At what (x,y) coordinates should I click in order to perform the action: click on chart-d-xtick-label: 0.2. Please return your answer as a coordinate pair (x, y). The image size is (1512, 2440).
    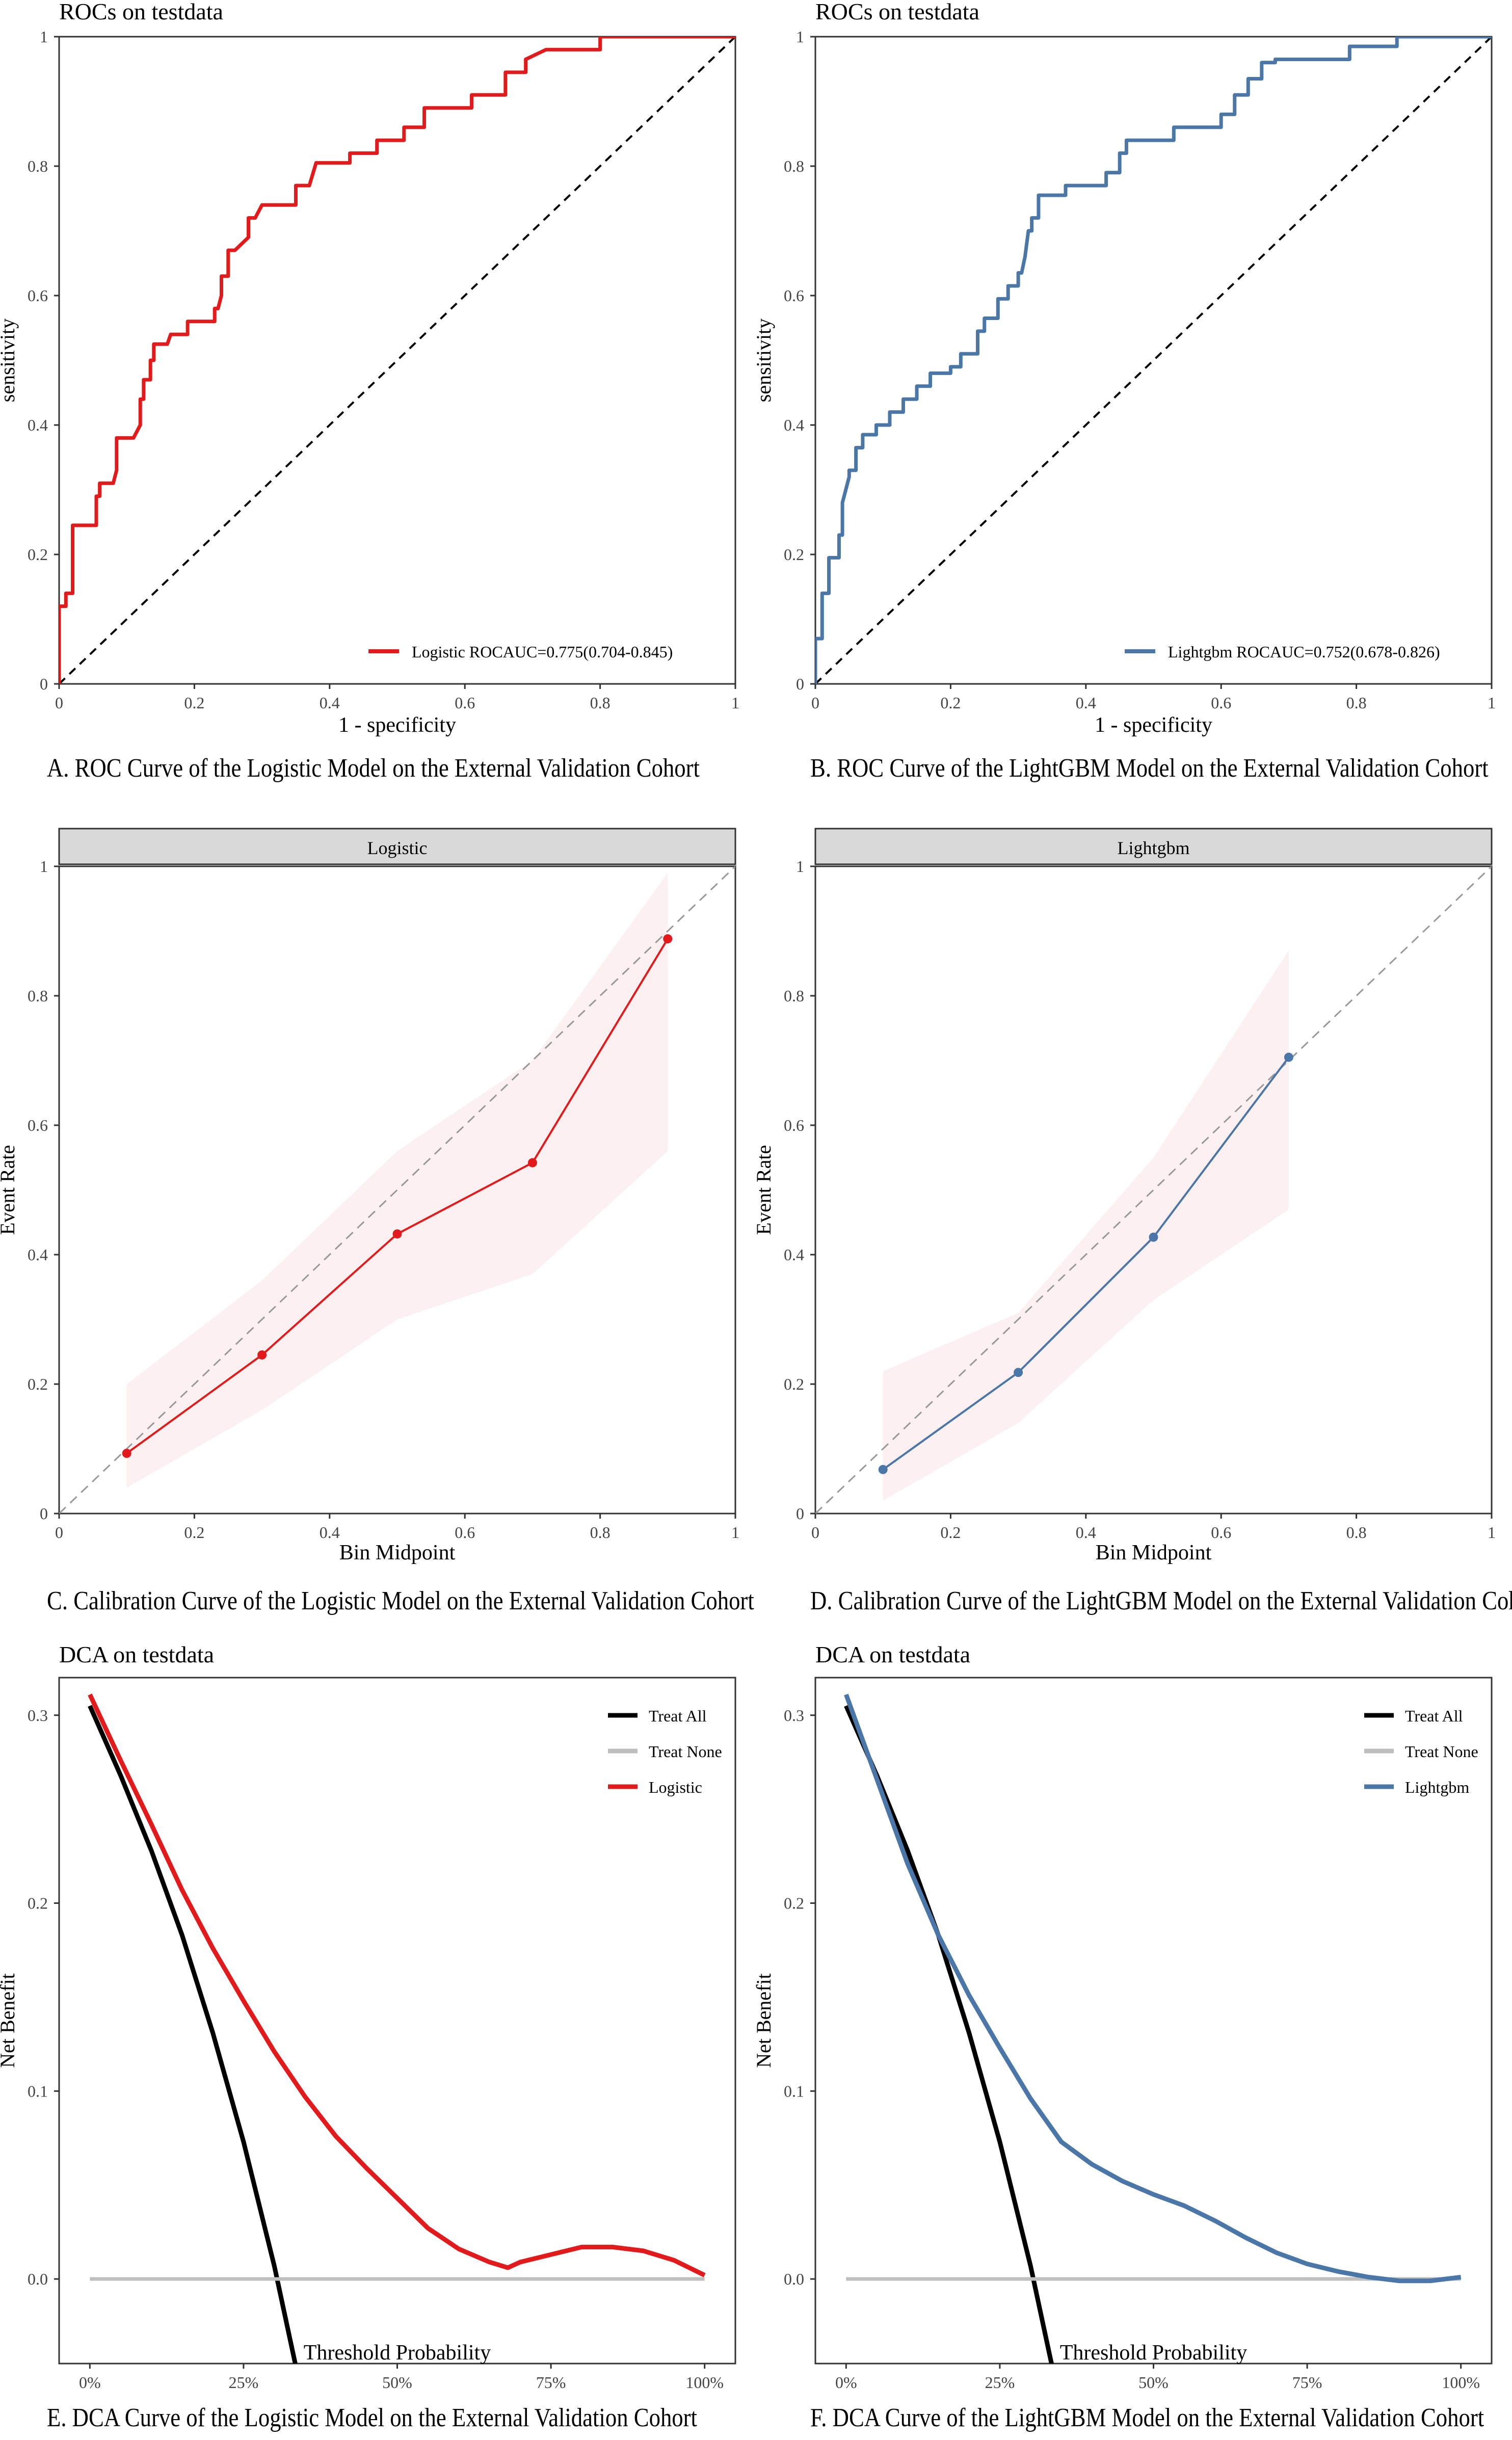
    Looking at the image, I should click on (950, 1532).